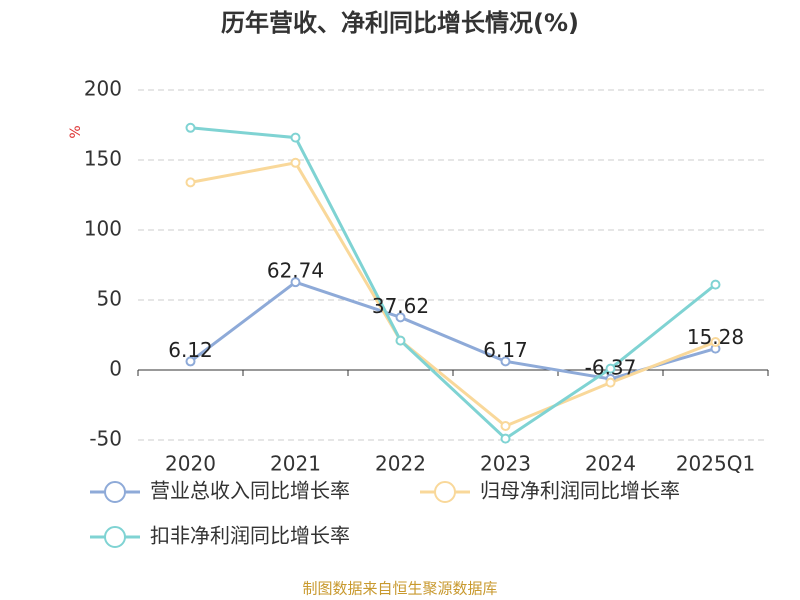 The width and height of the screenshot is (800, 600). Describe the element at coordinates (115, 369) in the screenshot. I see `y-tick-label: 0` at that location.